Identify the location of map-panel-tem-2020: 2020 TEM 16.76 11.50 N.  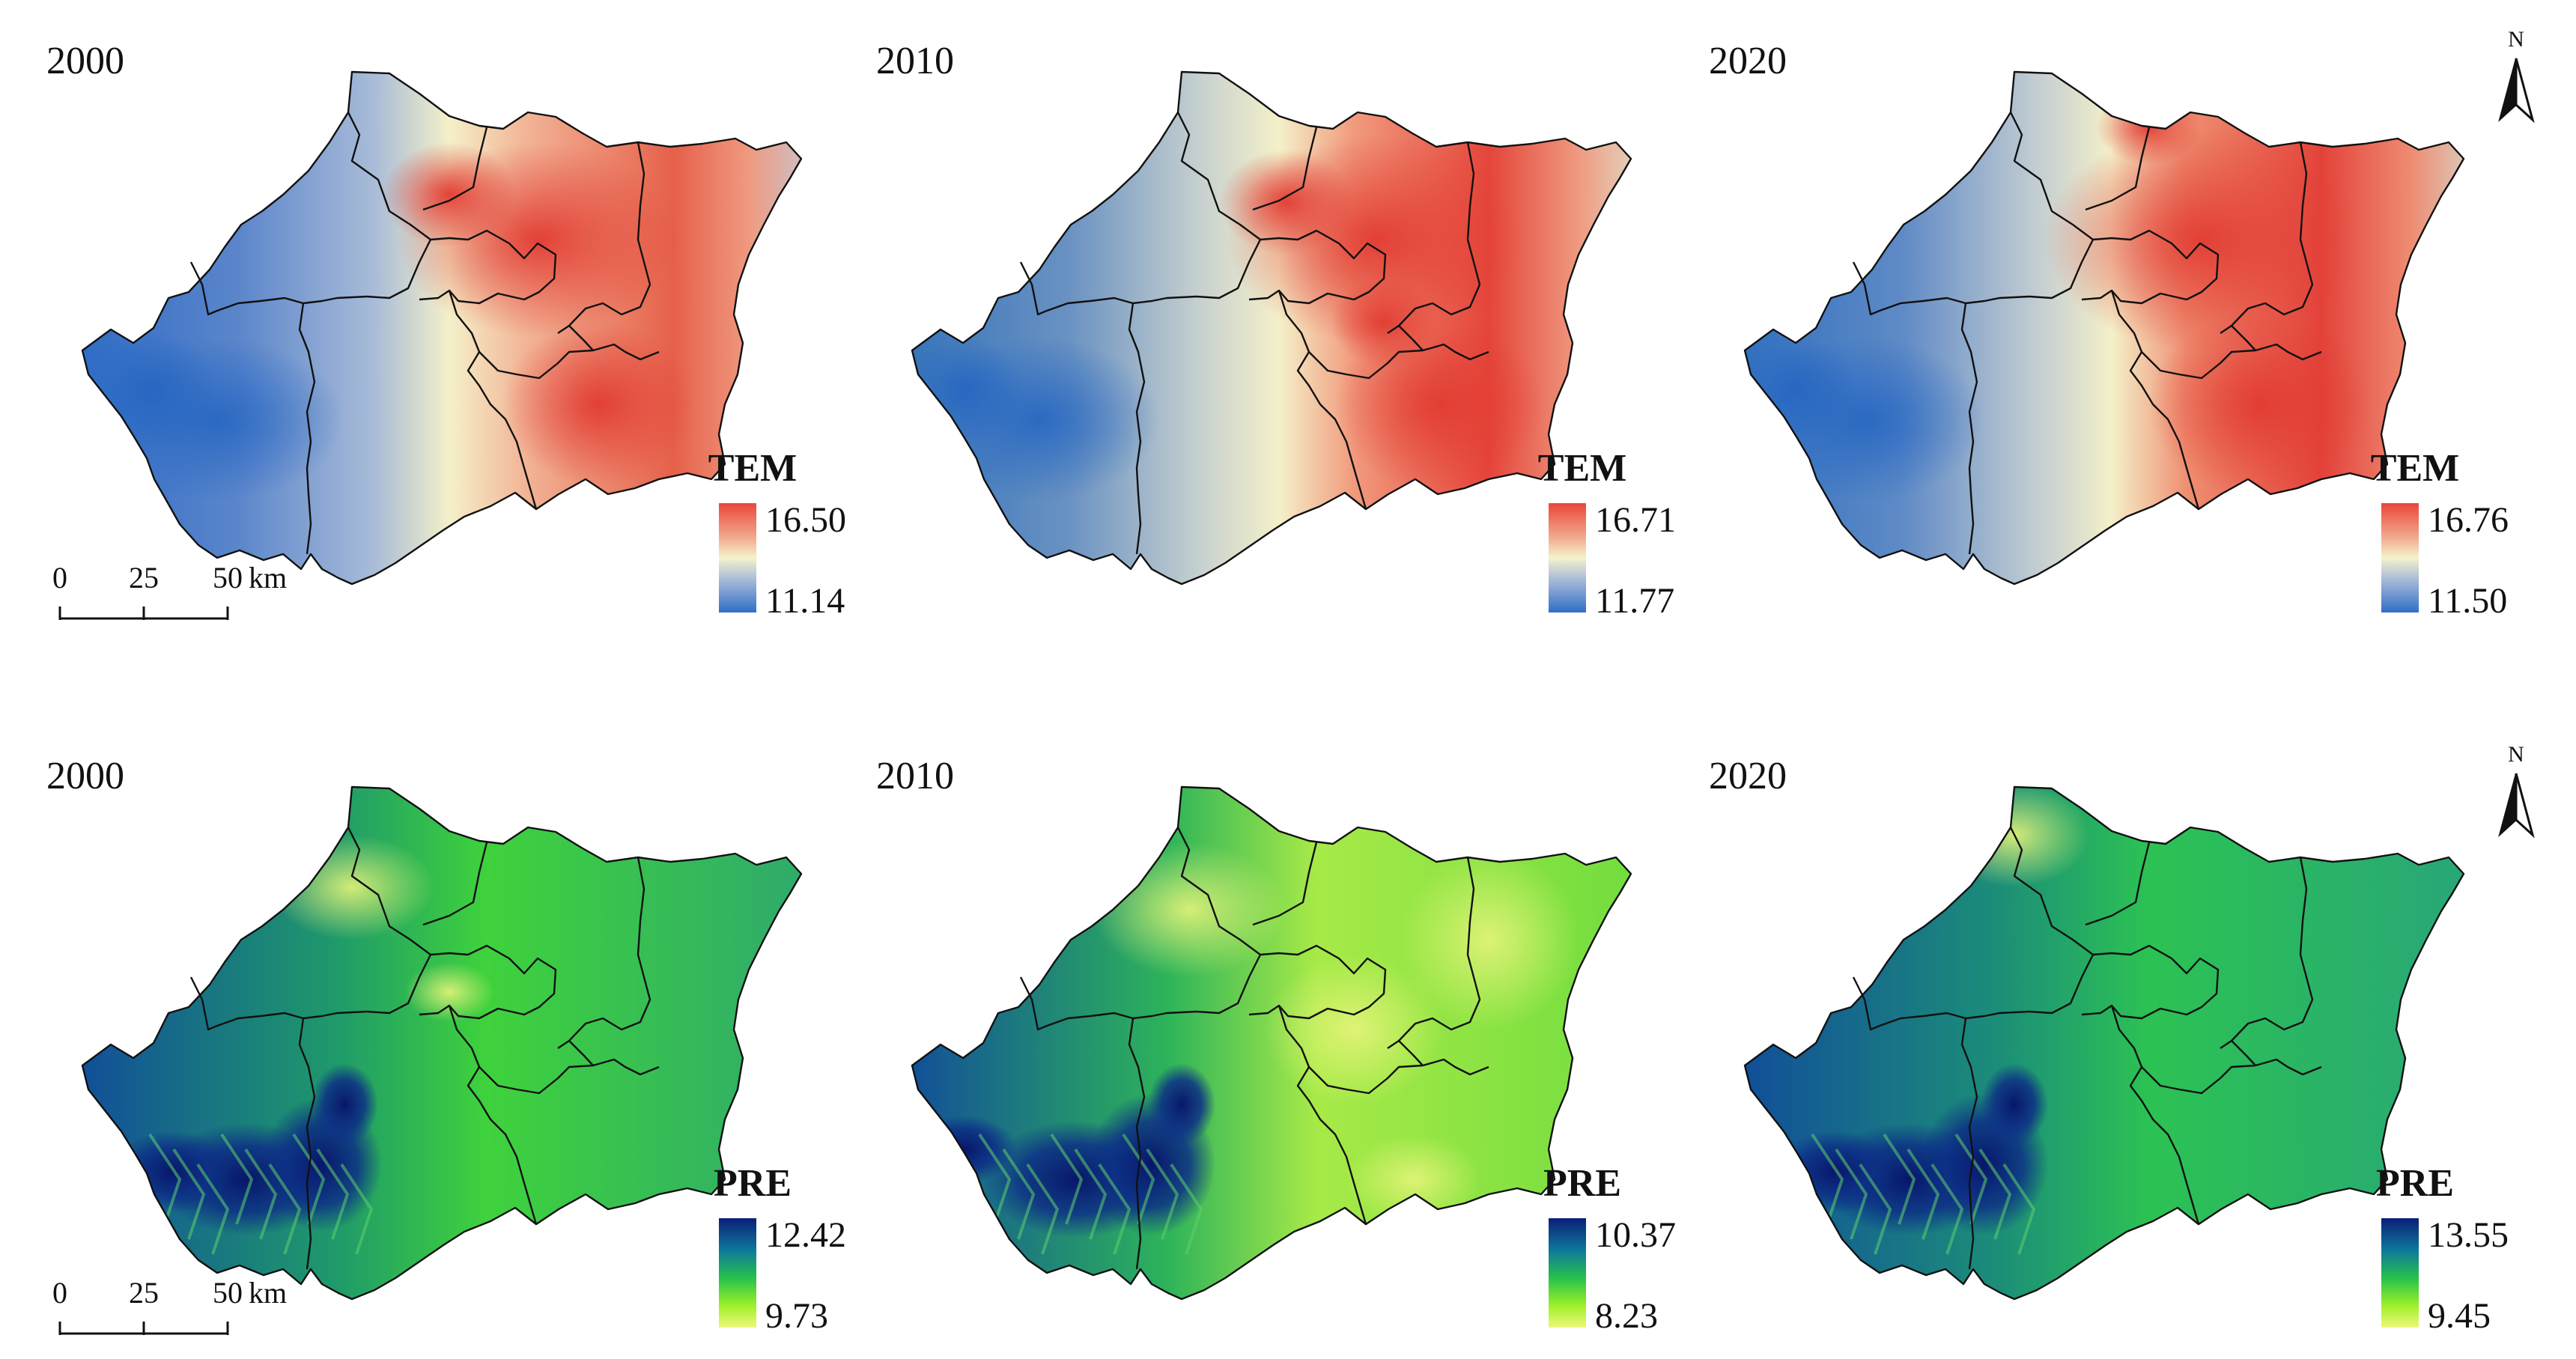
(2122, 324).